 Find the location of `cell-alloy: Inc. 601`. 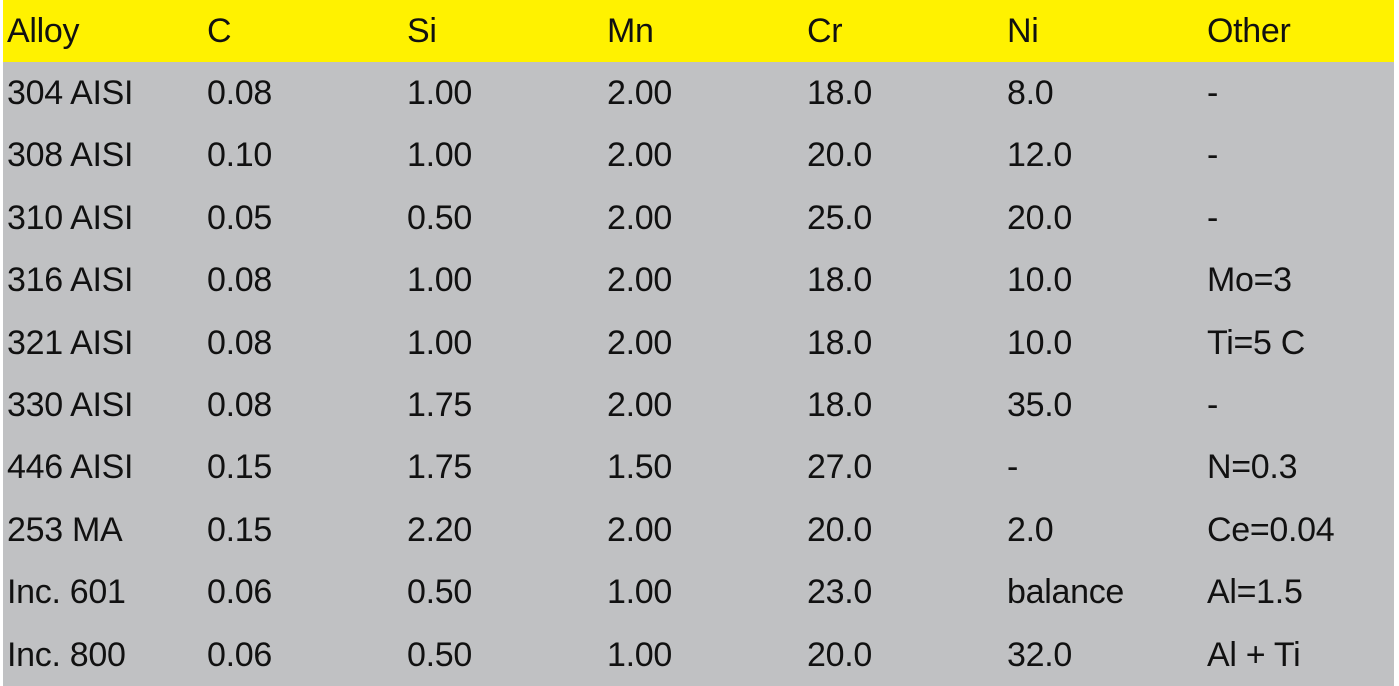

cell-alloy: Inc. 601 is located at coordinates (66, 592).